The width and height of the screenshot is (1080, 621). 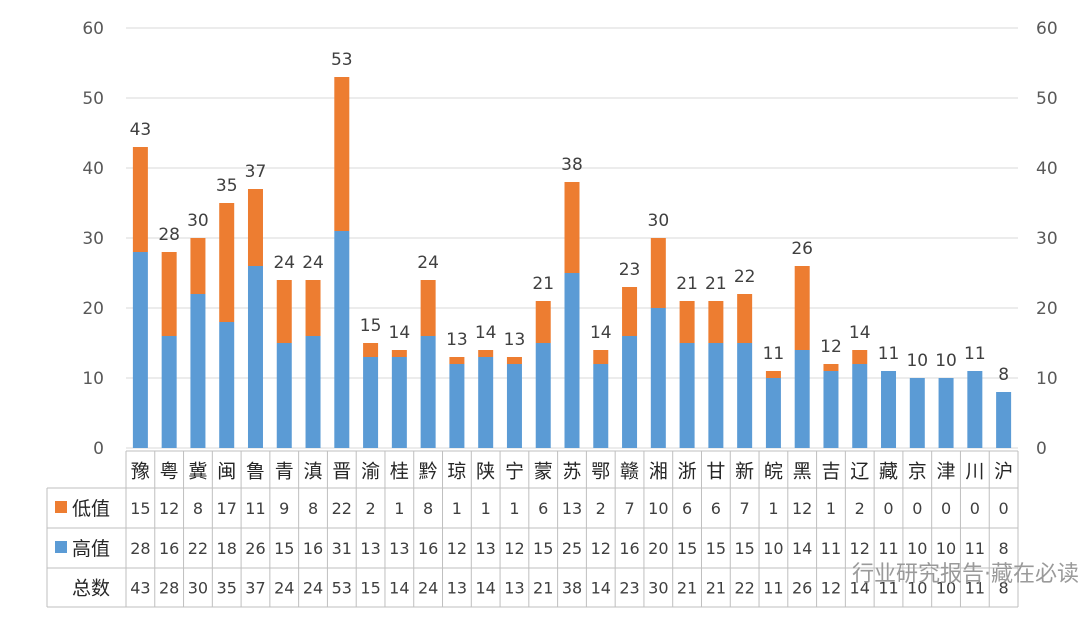 I want to click on total-data-label: 8, so click(x=1003, y=375).